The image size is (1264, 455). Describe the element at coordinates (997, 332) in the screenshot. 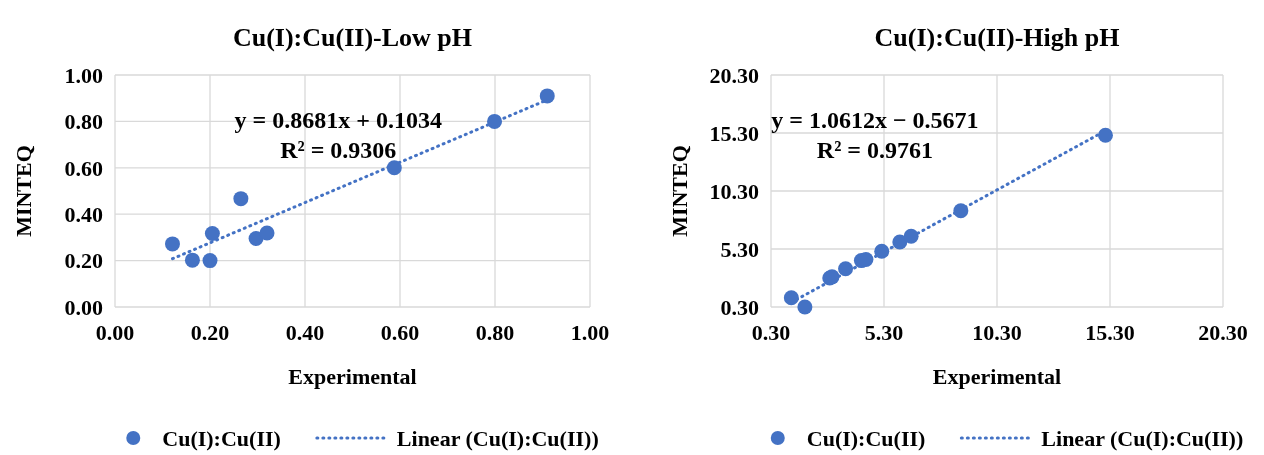

I see `x-tick-label: 10.30` at that location.